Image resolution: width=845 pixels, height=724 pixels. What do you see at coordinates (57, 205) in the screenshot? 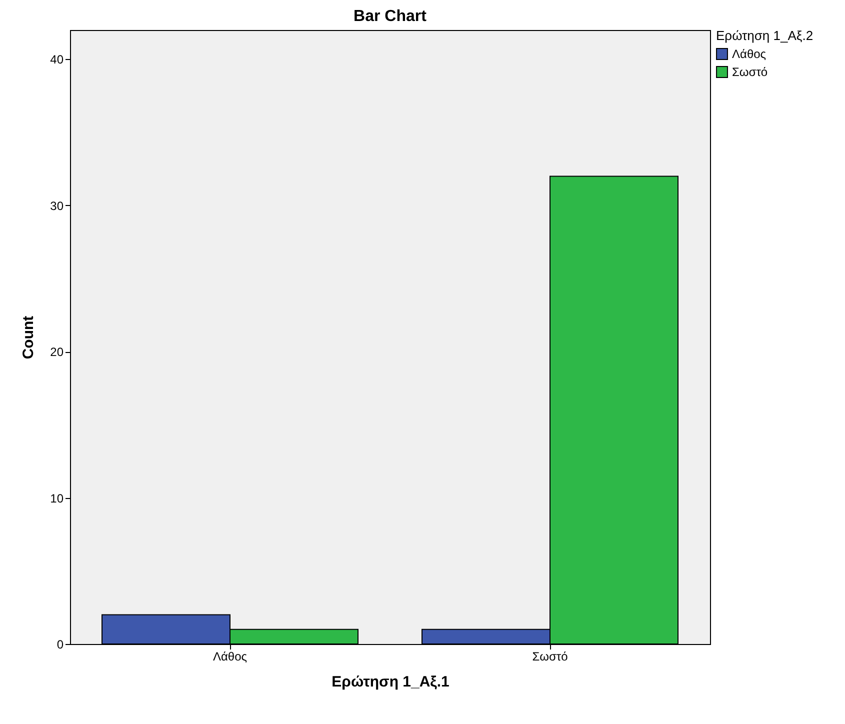
I see `y-tick-label: 30` at bounding box center [57, 205].